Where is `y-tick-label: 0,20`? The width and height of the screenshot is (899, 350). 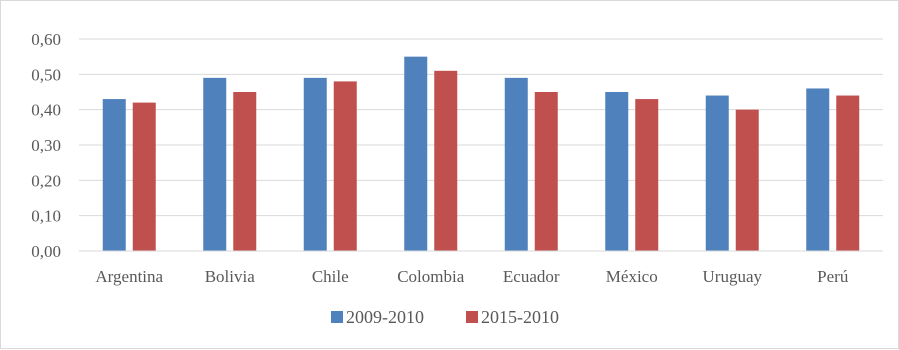
y-tick-label: 0,20 is located at coordinates (46, 180).